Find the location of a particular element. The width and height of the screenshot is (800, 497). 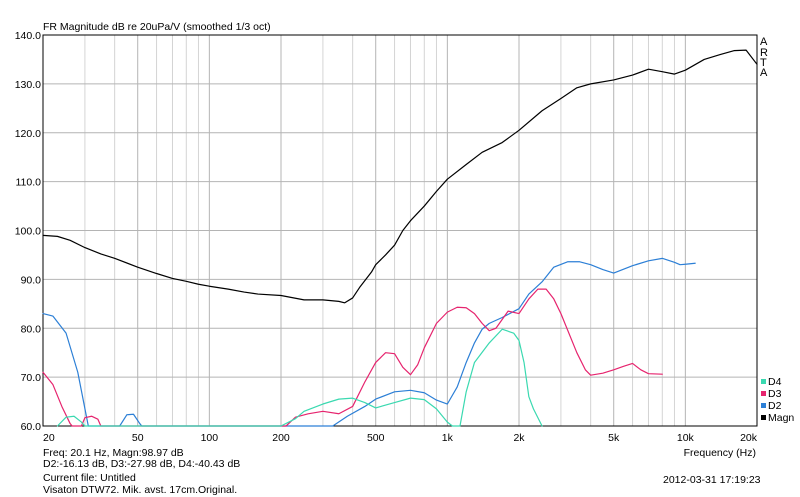

timestamp: 2012-03-31 17:19:23 is located at coordinates (712, 480).